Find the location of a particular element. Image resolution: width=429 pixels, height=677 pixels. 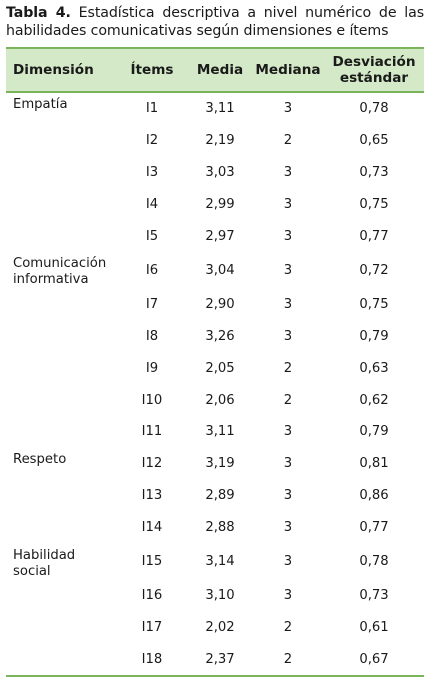

table-row: Empatía I1 3,11 3 0,78 is located at coordinates (215, 108).